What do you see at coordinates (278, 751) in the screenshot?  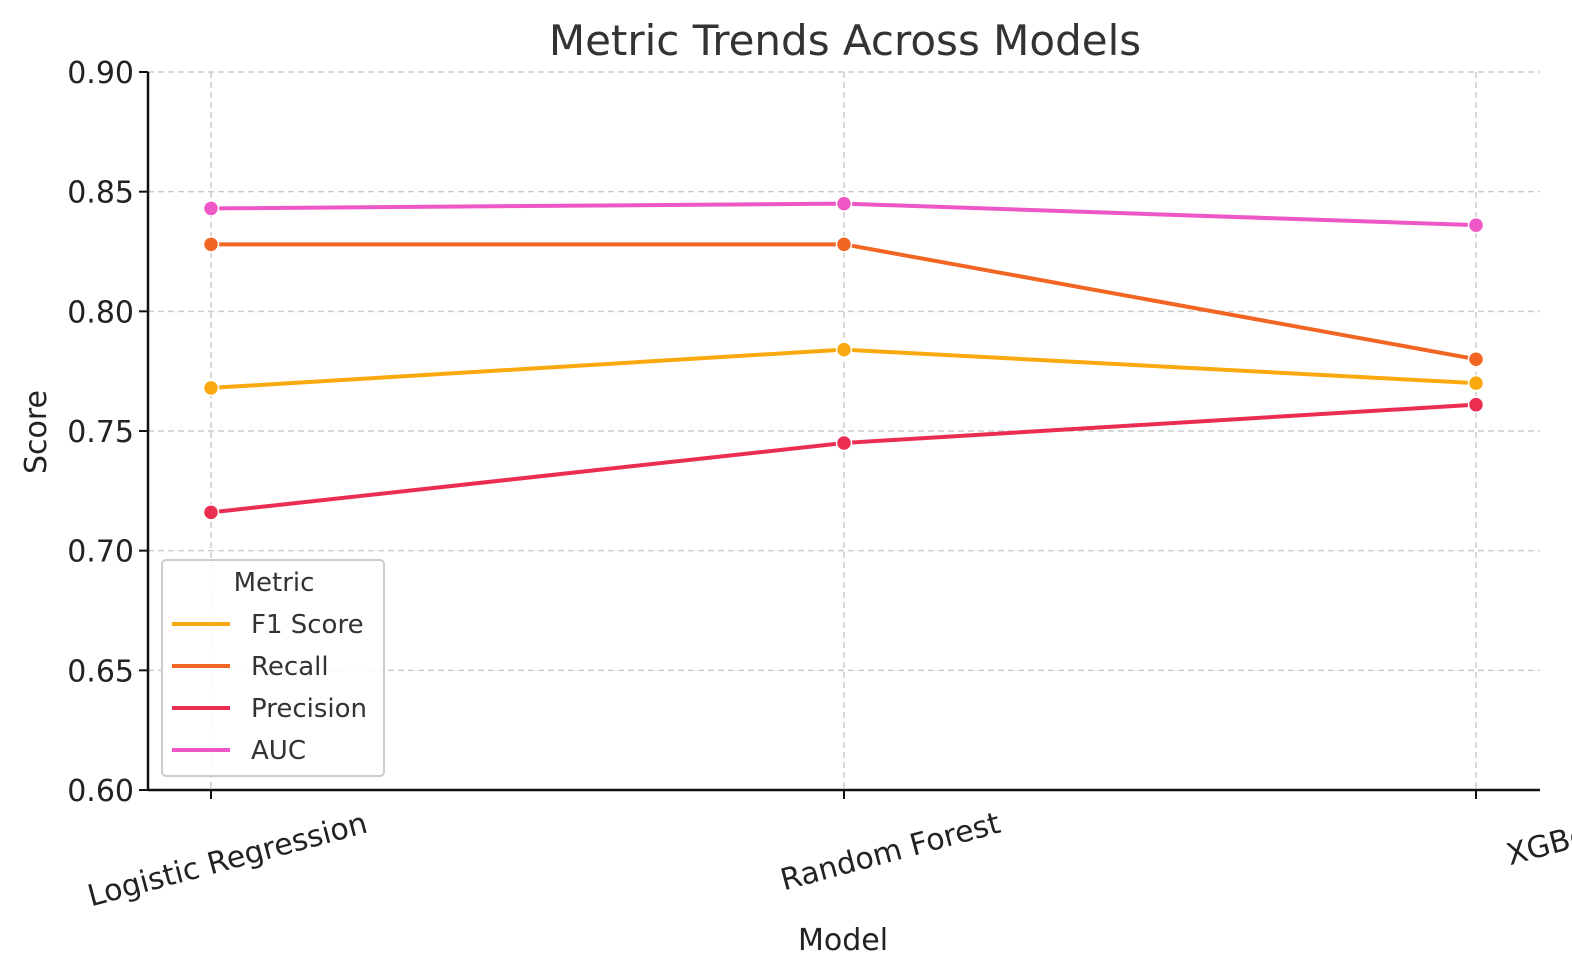 I see `legend-label: AUC` at bounding box center [278, 751].